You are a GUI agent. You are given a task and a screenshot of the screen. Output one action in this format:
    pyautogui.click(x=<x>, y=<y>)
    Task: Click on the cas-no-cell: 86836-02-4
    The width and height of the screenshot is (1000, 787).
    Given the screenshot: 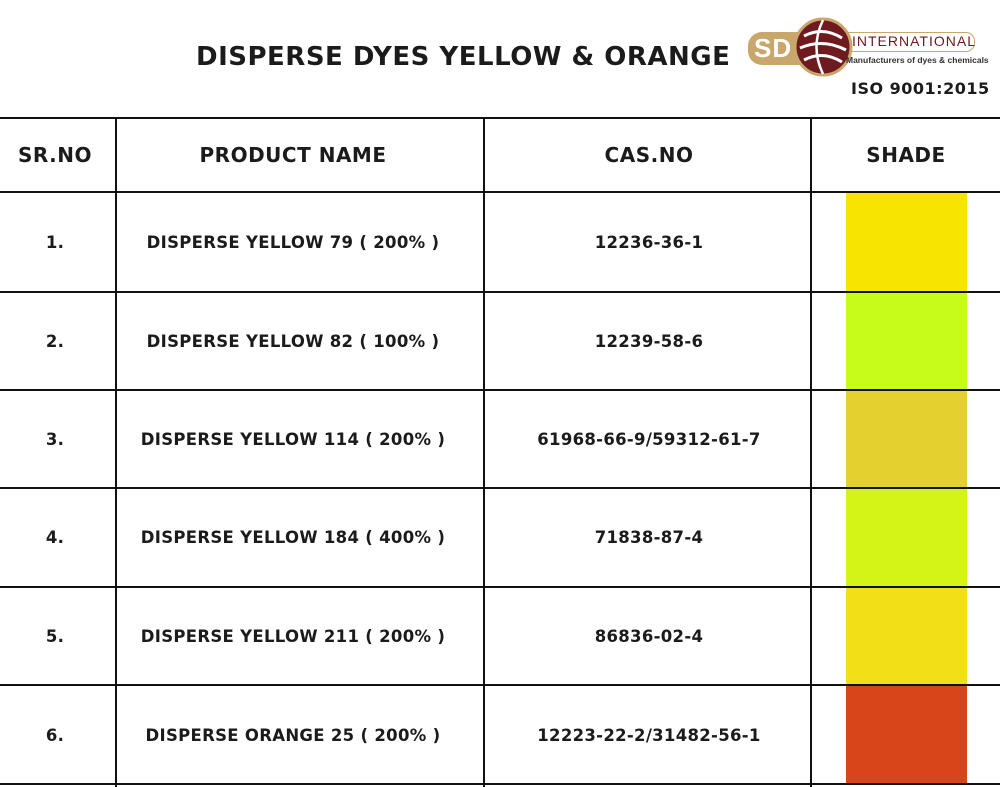 What is the action you would take?
    pyautogui.click(x=649, y=636)
    